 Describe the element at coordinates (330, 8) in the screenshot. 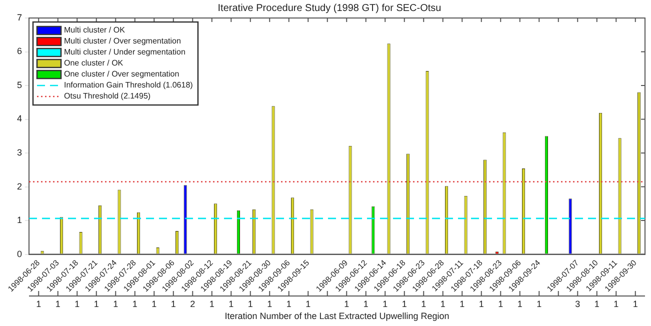

I see `chart-title: Iterative Procedure Study (1998 GT) for SEC-Otsu` at that location.